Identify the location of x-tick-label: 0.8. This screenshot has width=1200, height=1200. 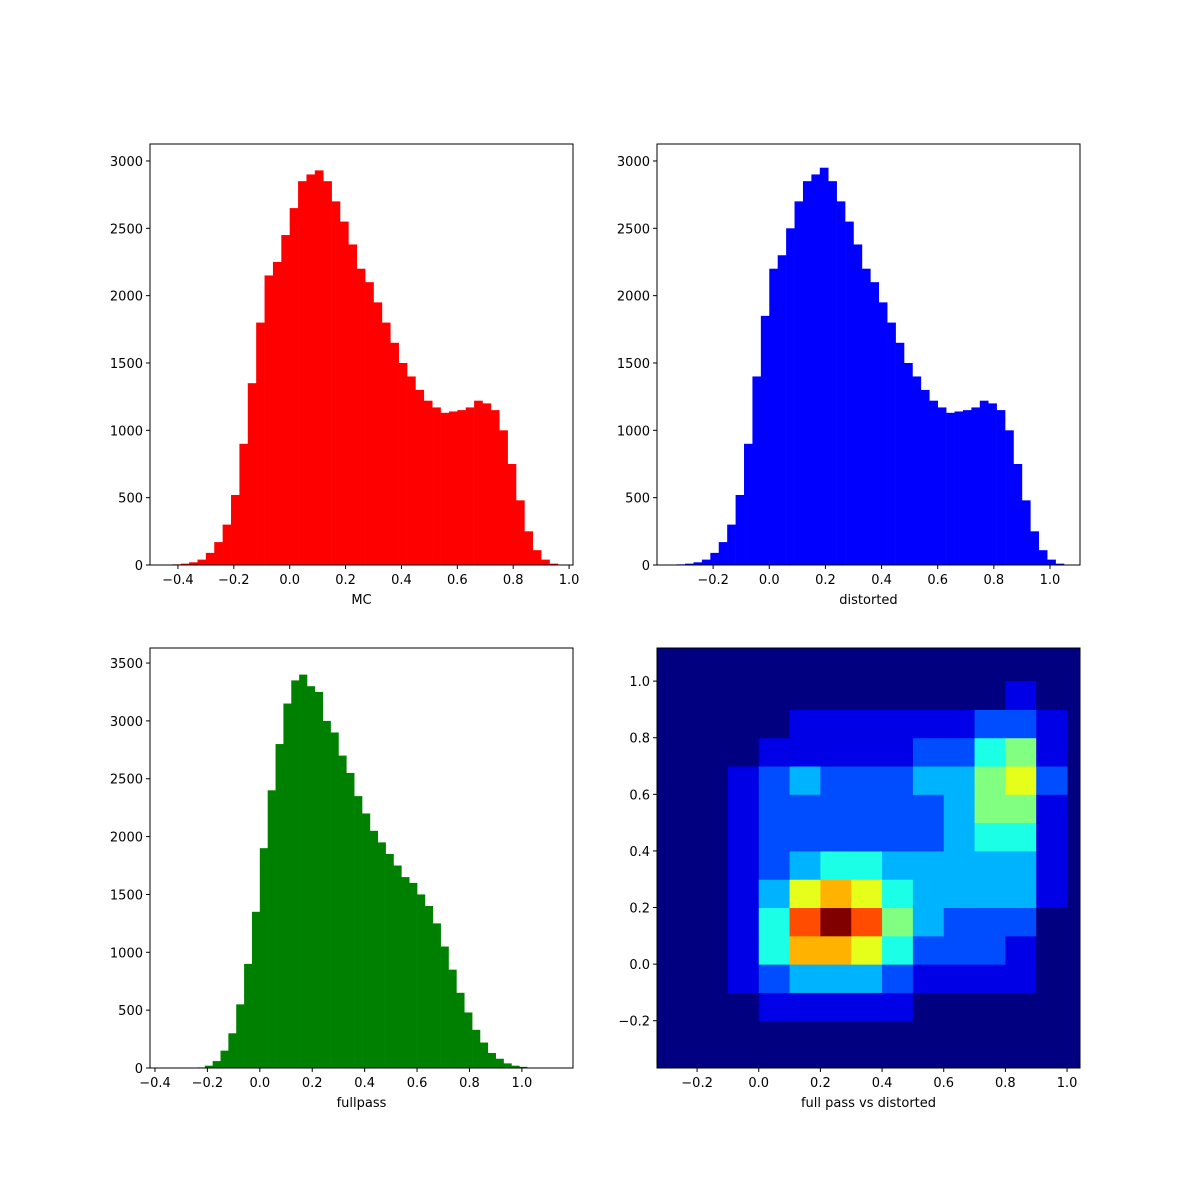
(469, 1083).